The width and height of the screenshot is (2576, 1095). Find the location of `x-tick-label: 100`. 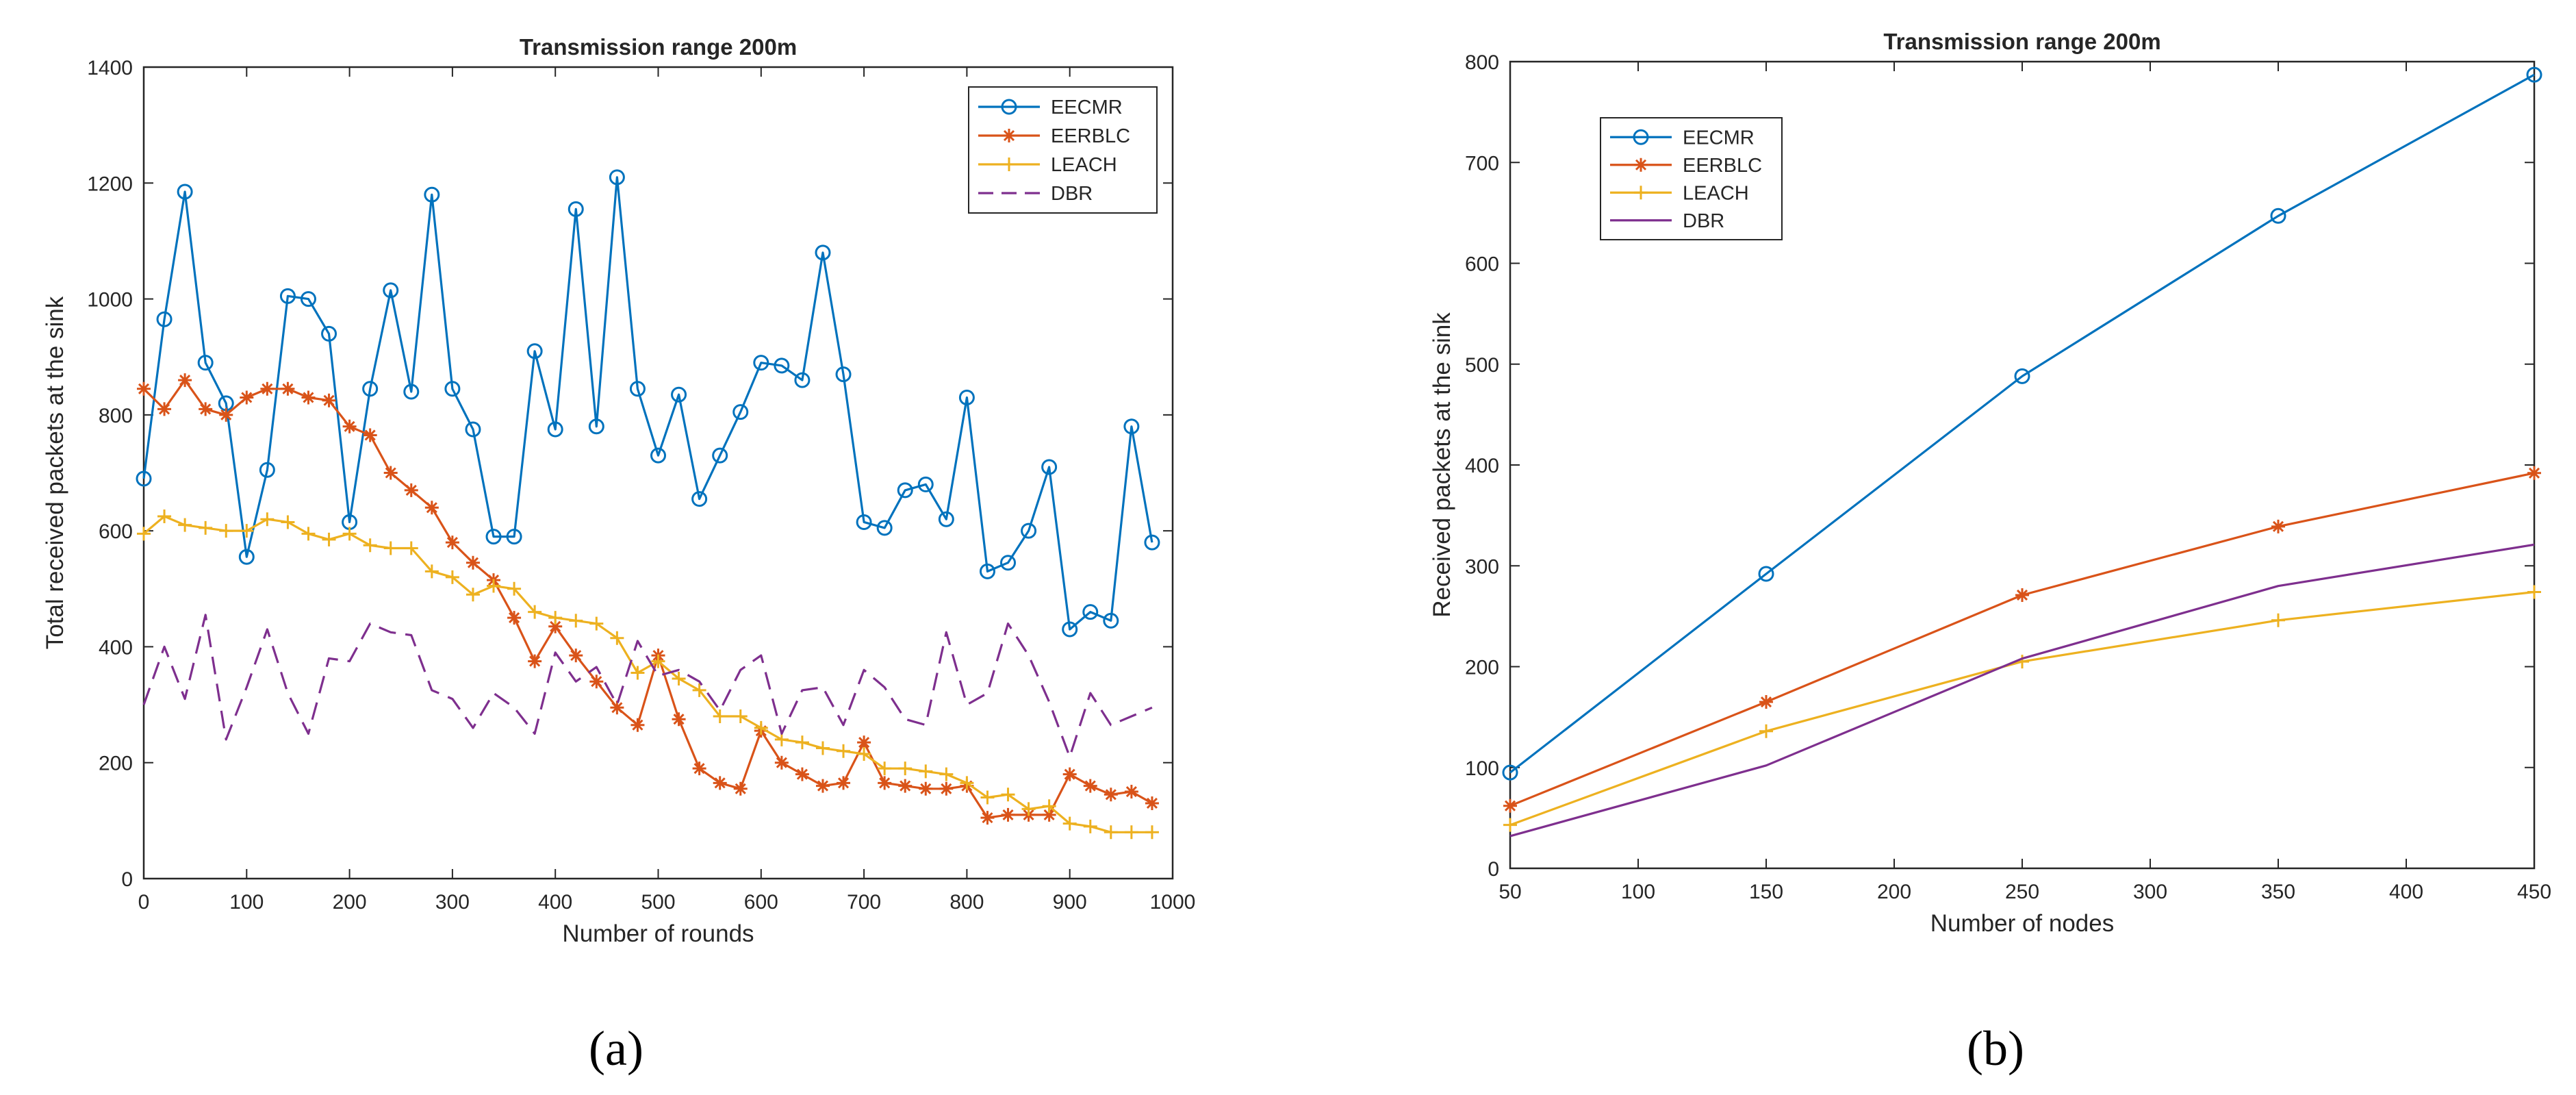

x-tick-label: 100 is located at coordinates (247, 903).